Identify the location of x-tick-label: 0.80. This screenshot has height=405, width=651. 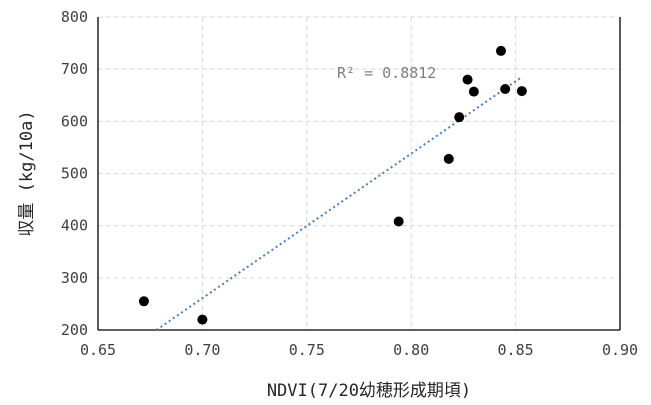
(411, 350).